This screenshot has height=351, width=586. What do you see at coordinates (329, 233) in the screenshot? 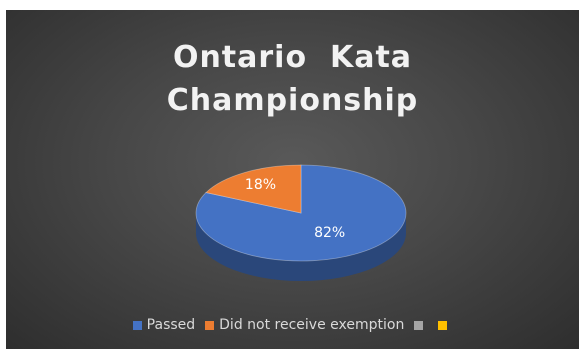
I see `data-label-passed: 82%` at bounding box center [329, 233].